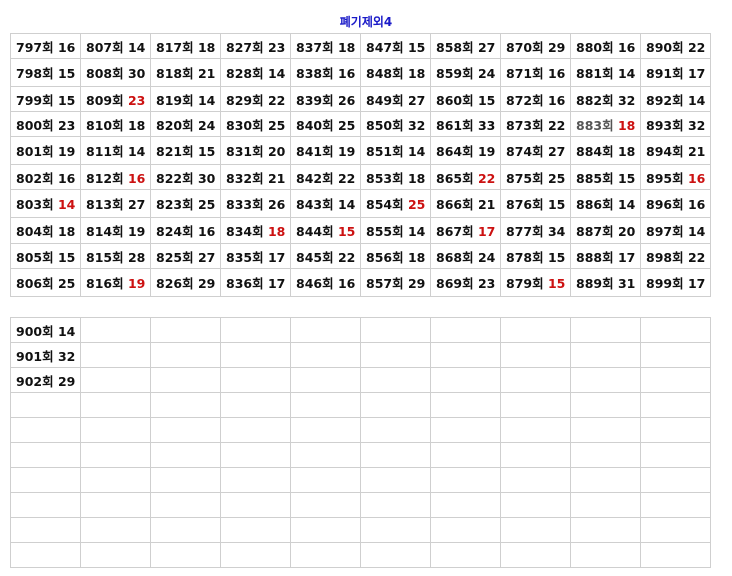 Image resolution: width=732 pixels, height=576 pixels. What do you see at coordinates (605, 124) in the screenshot?
I see `table-cell: 883회 18` at bounding box center [605, 124].